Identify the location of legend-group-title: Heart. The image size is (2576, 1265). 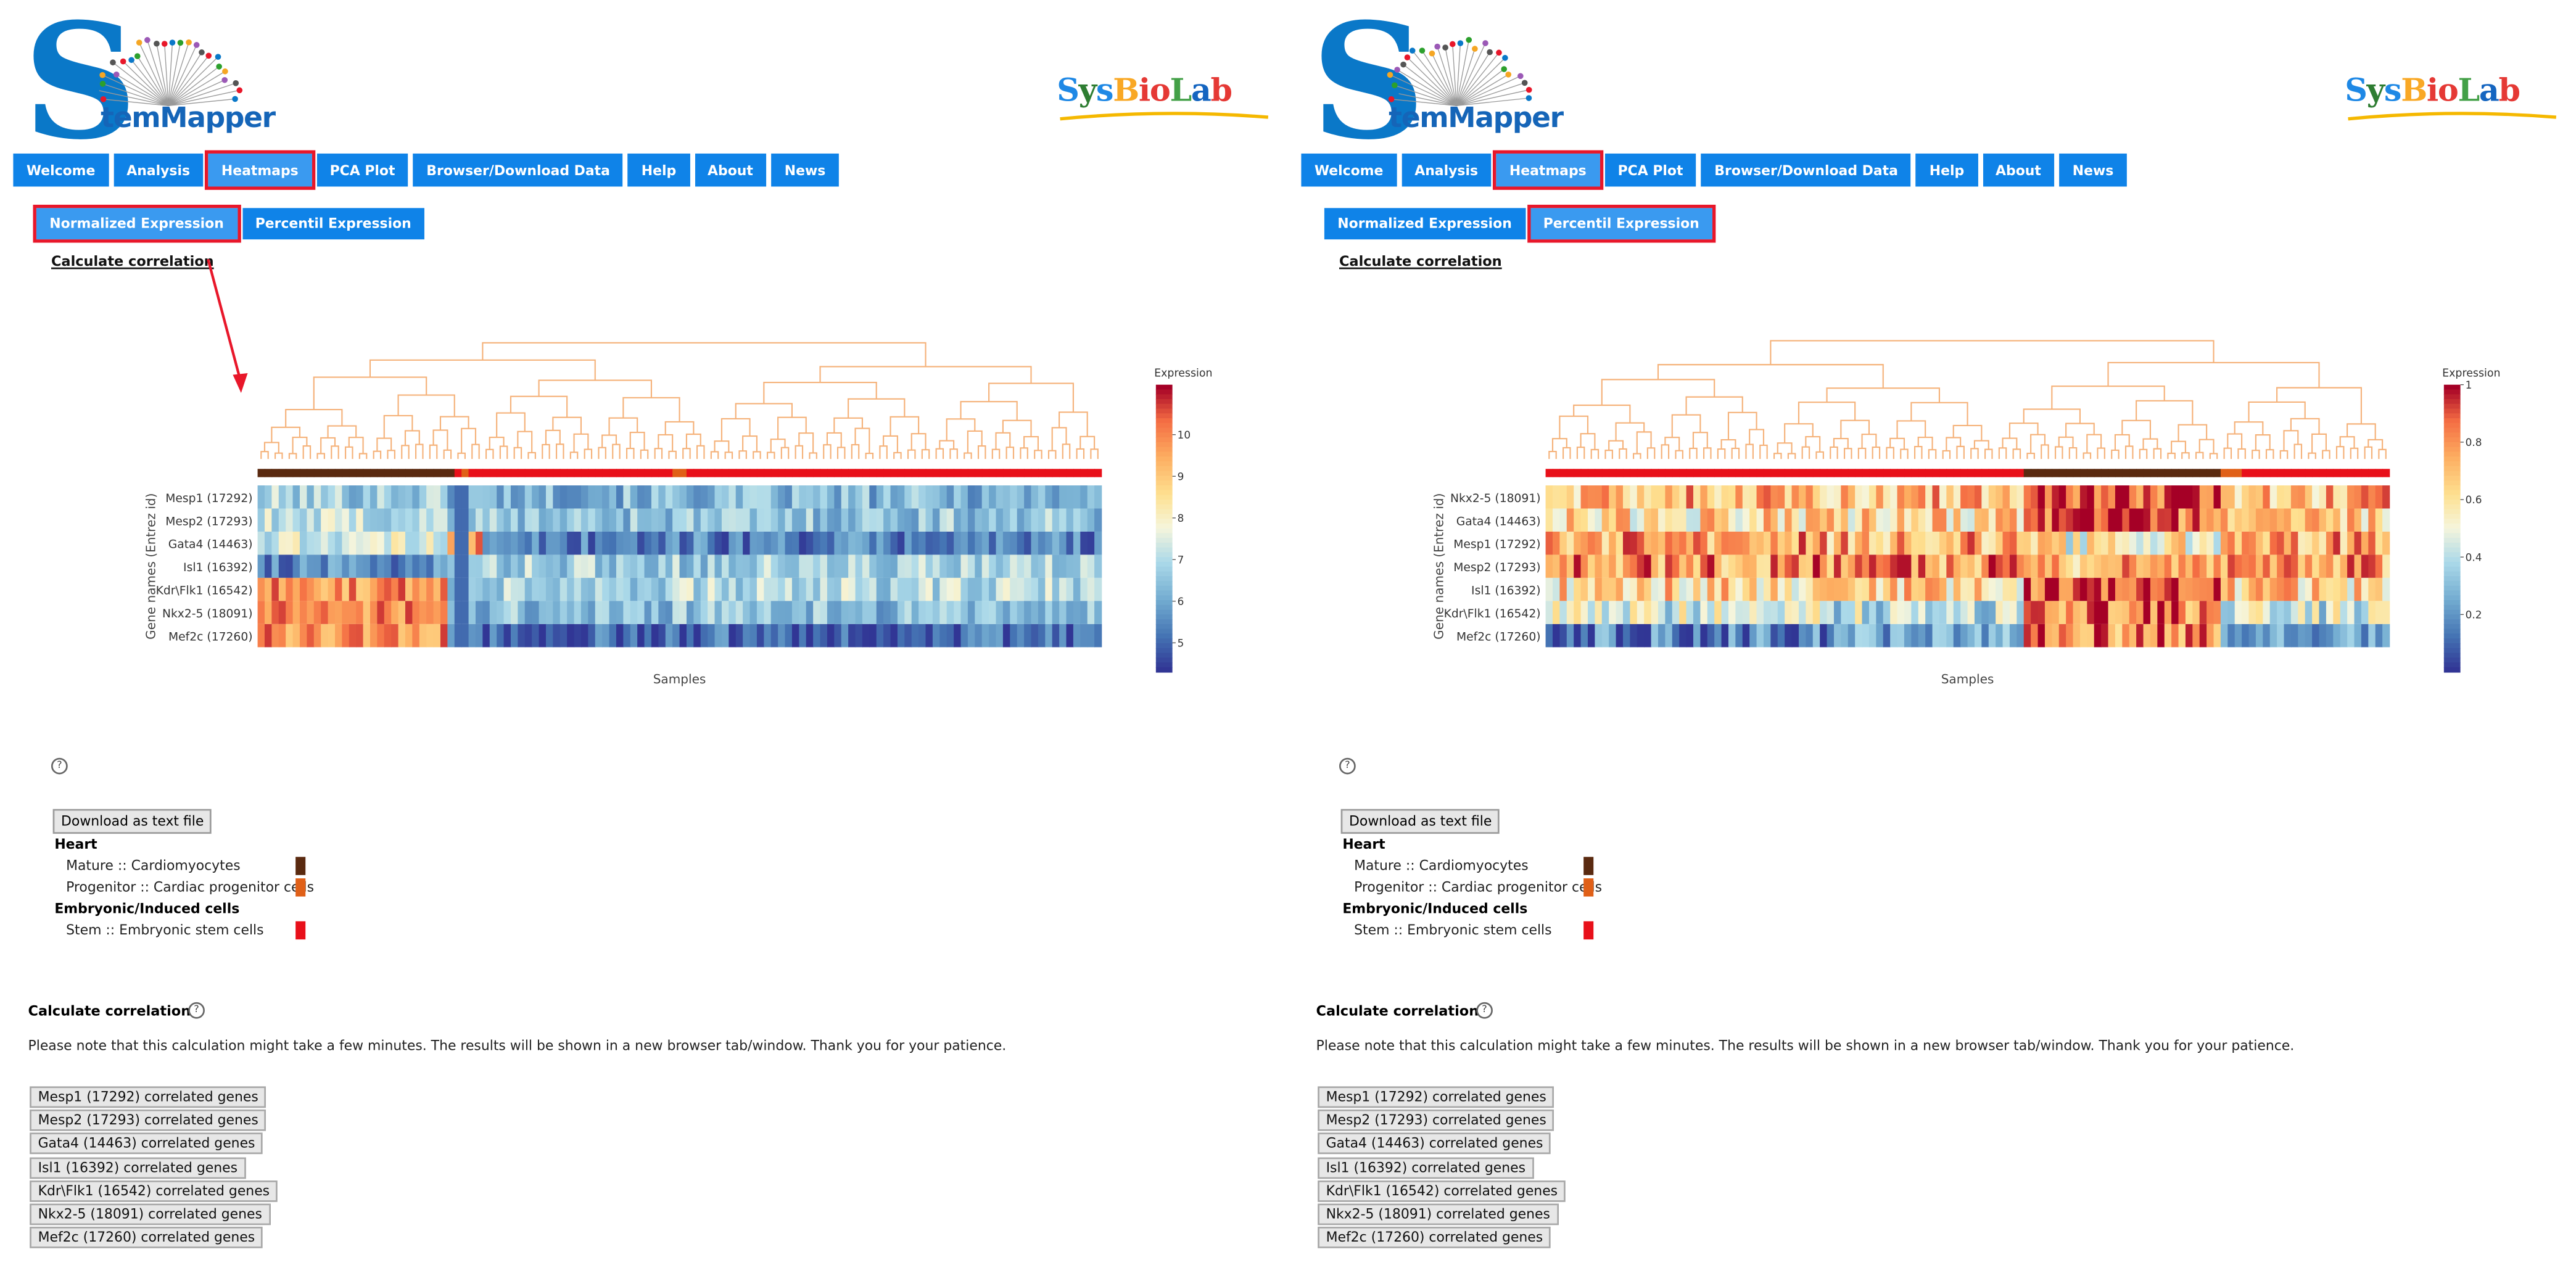
(75, 843).